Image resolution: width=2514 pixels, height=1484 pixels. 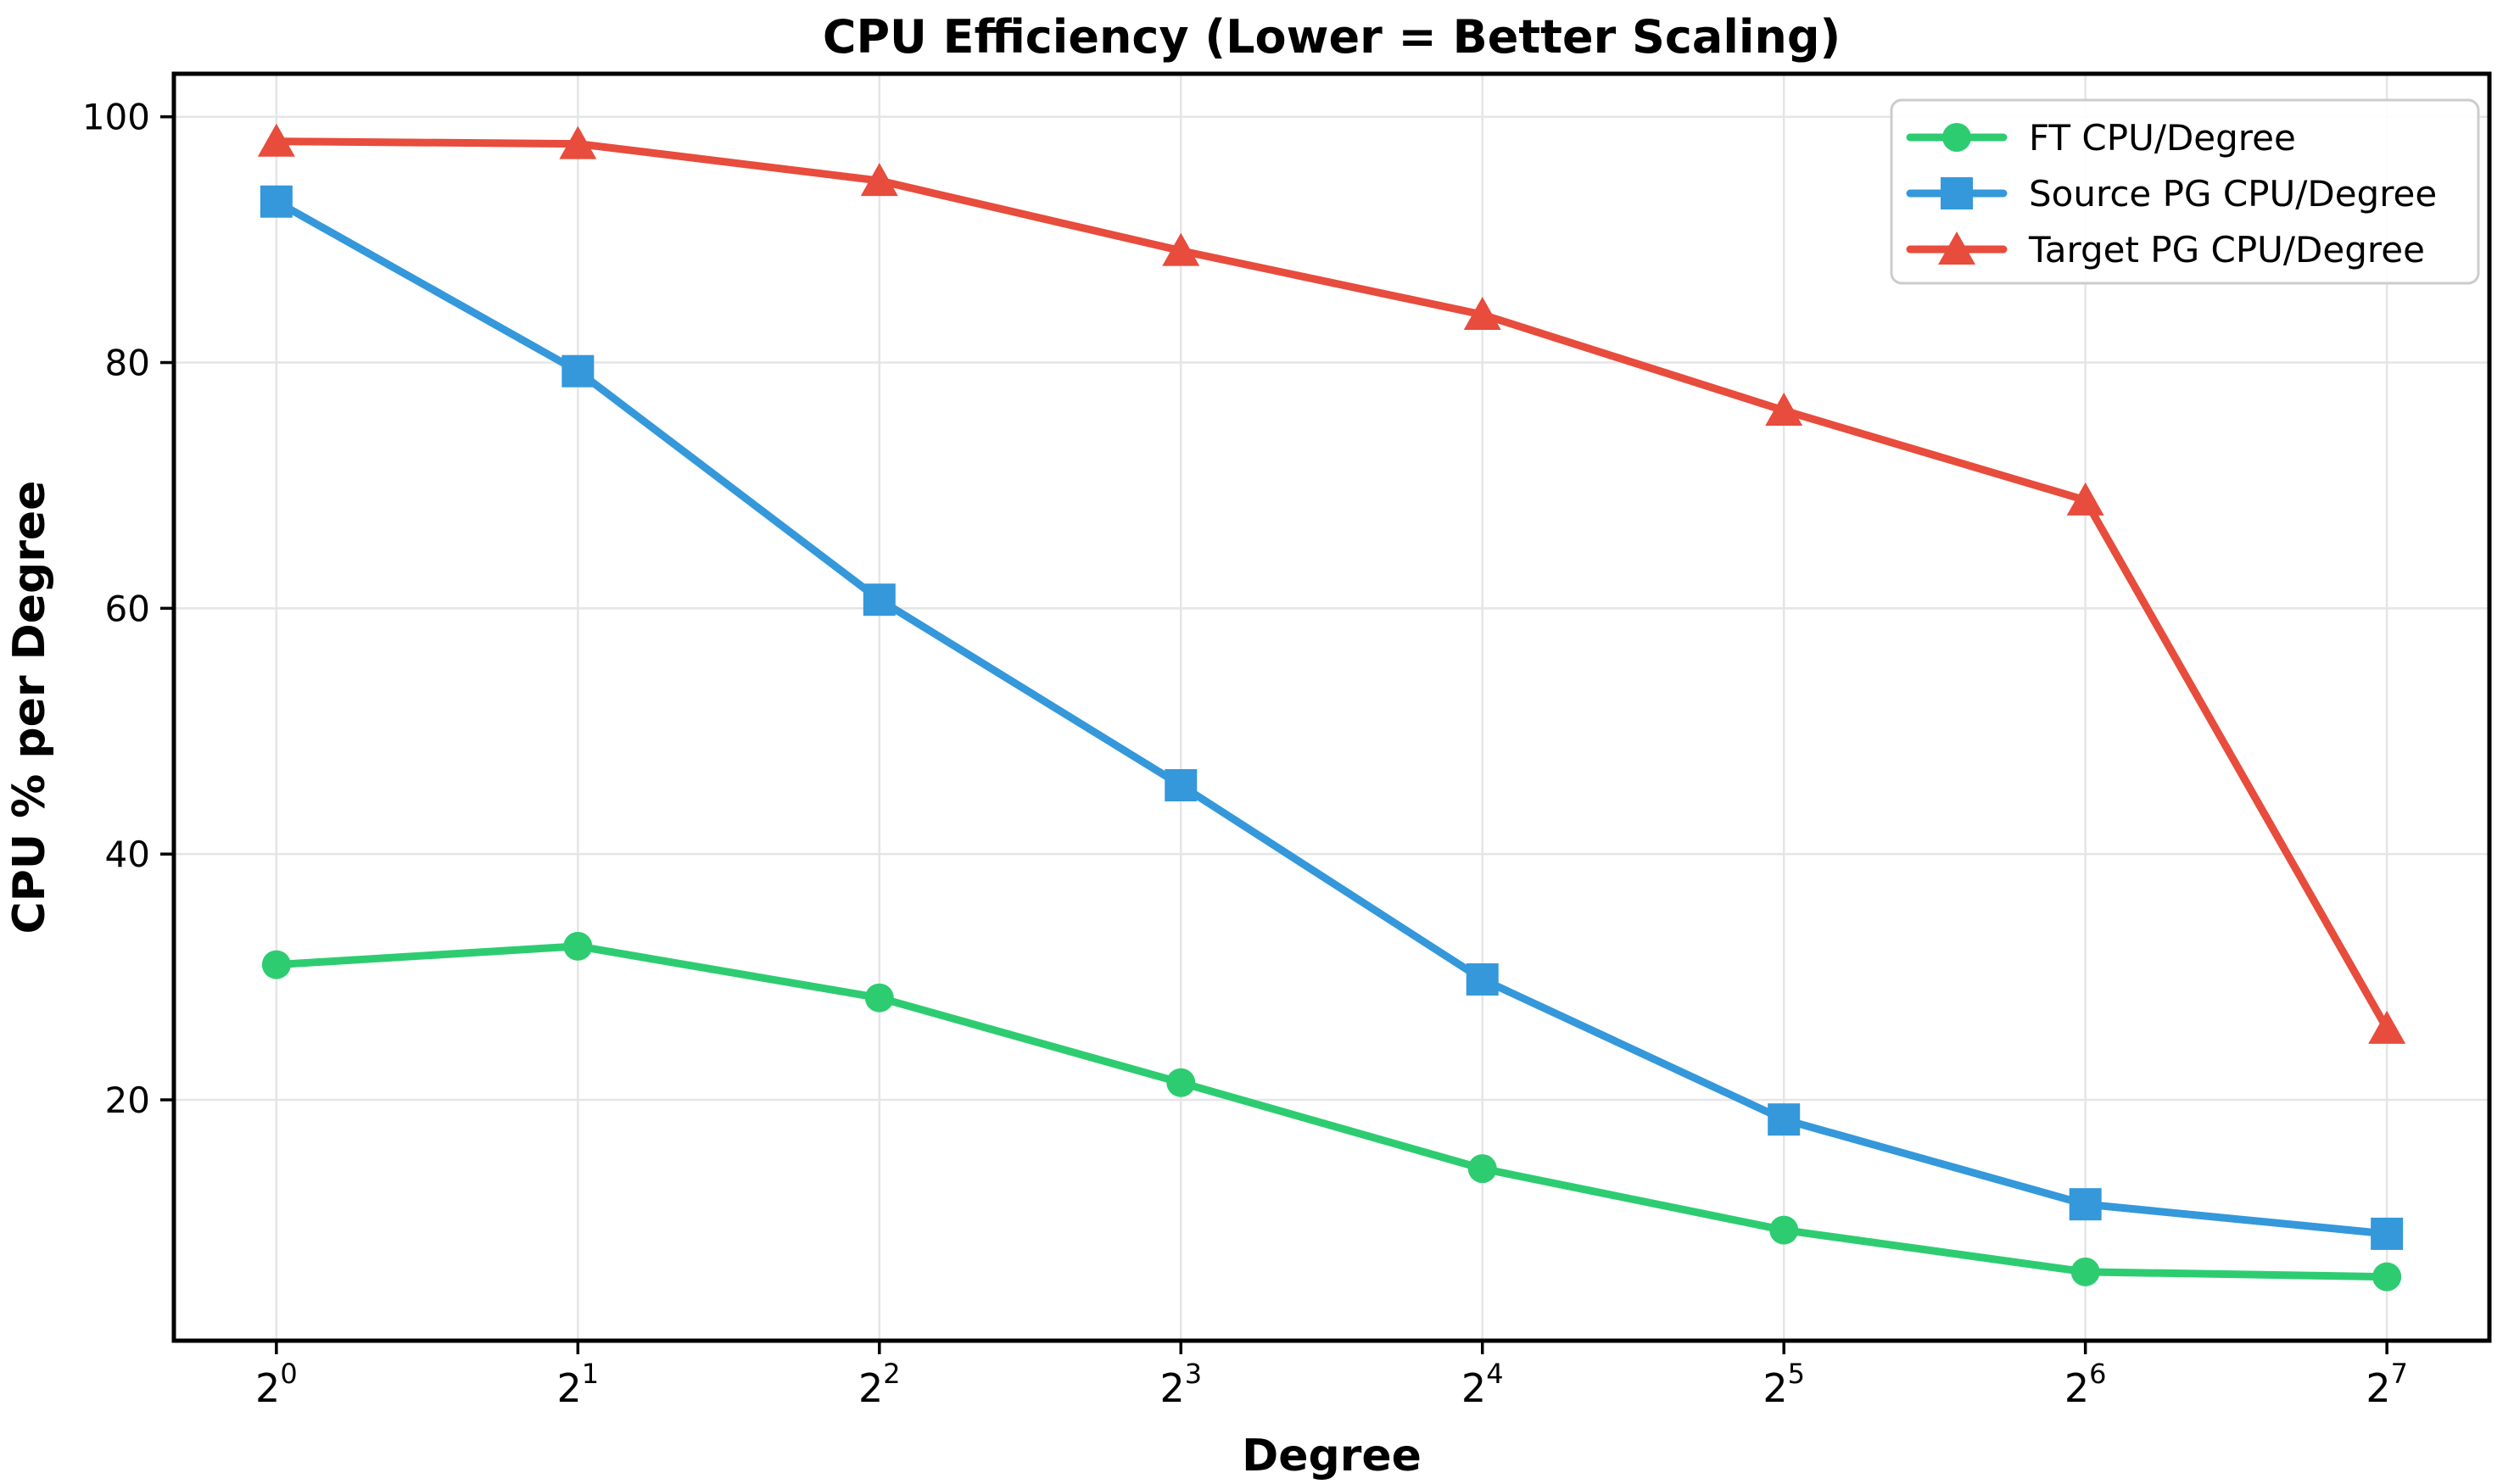 What do you see at coordinates (2162, 138) in the screenshot?
I see `legend-entry-label: FT CPU/Degree` at bounding box center [2162, 138].